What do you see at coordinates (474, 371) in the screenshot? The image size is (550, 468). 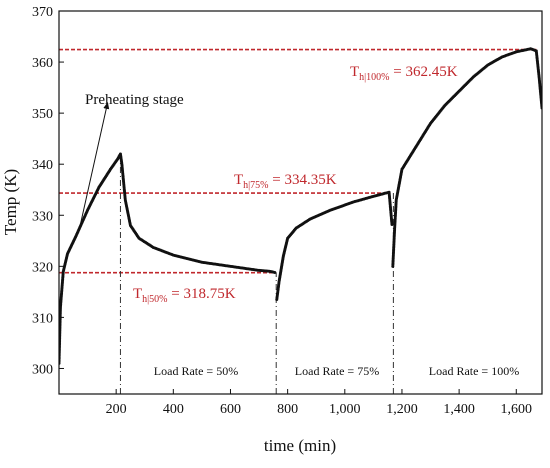 I see `region-label-100: Load Rate = 100%` at bounding box center [474, 371].